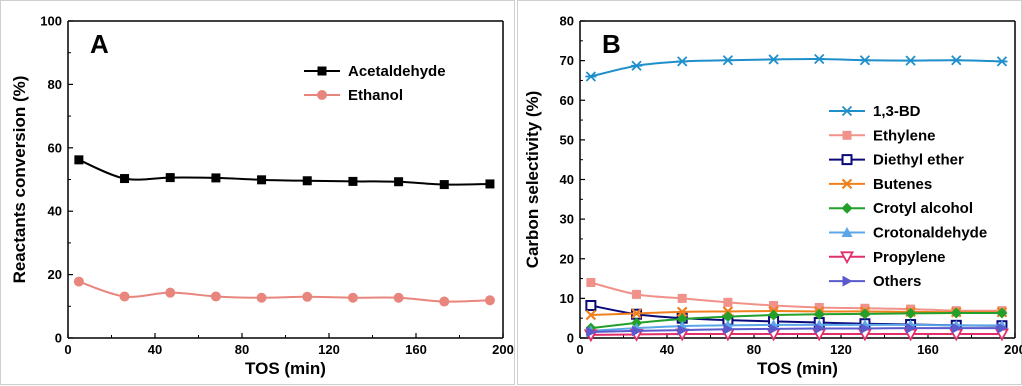  I want to click on chart-b-series-ethylene, so click(796, 297).